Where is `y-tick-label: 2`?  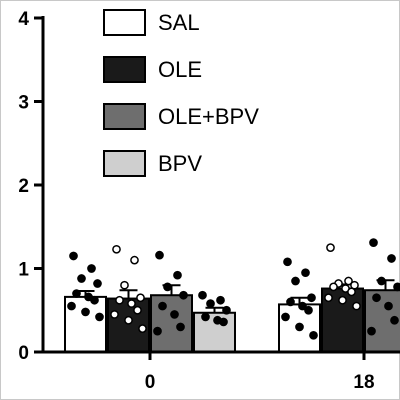
y-tick-label: 2 is located at coordinates (23, 186).